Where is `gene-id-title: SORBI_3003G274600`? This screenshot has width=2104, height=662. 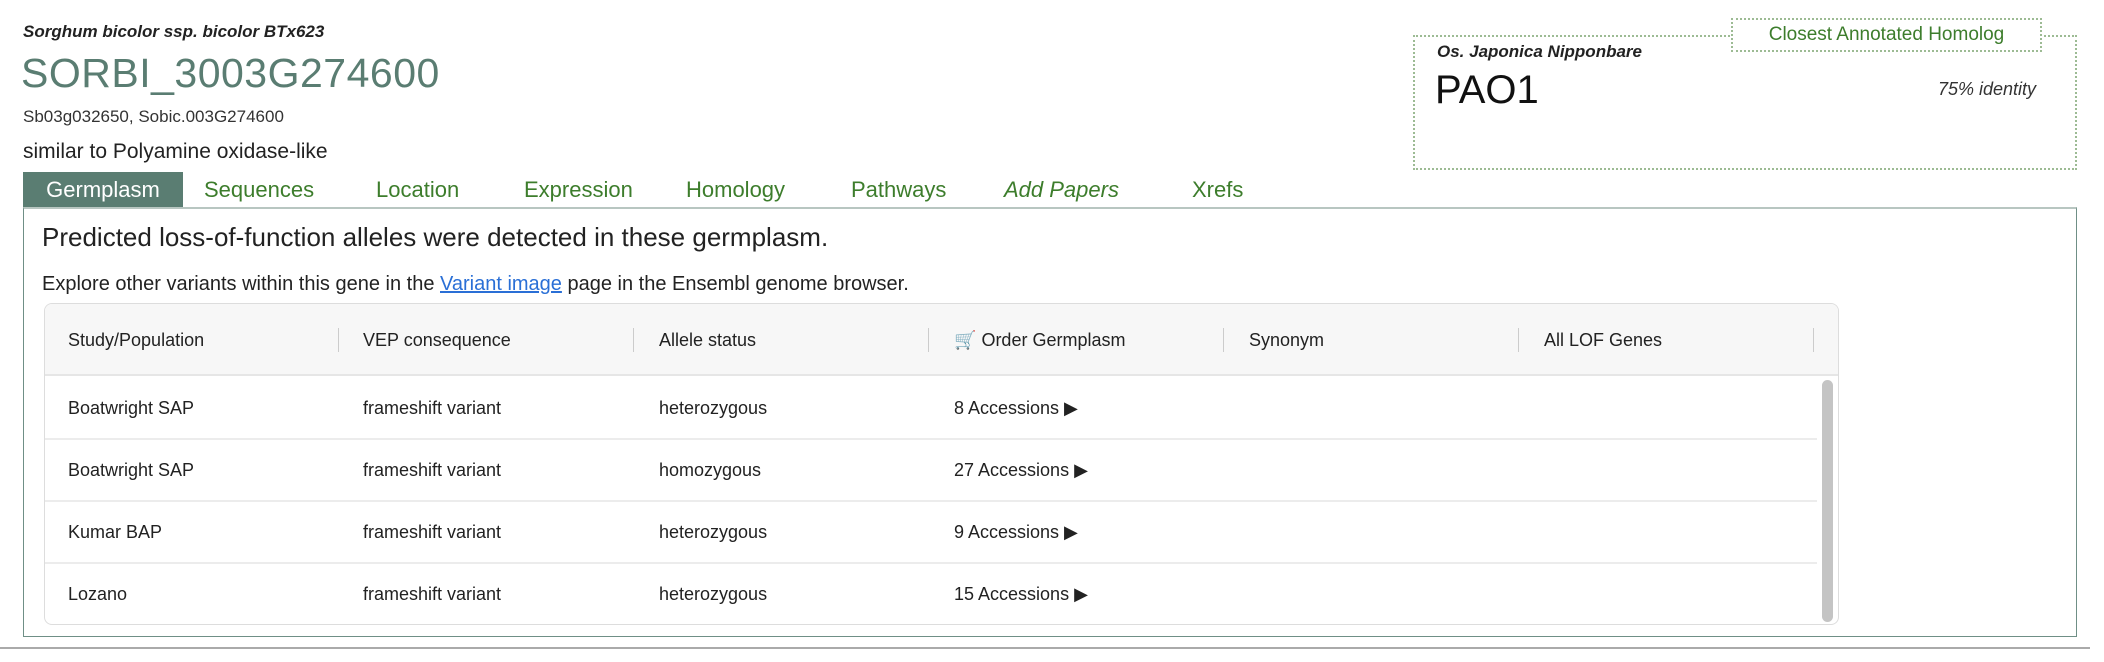 gene-id-title: SORBI_3003G274600 is located at coordinates (230, 73).